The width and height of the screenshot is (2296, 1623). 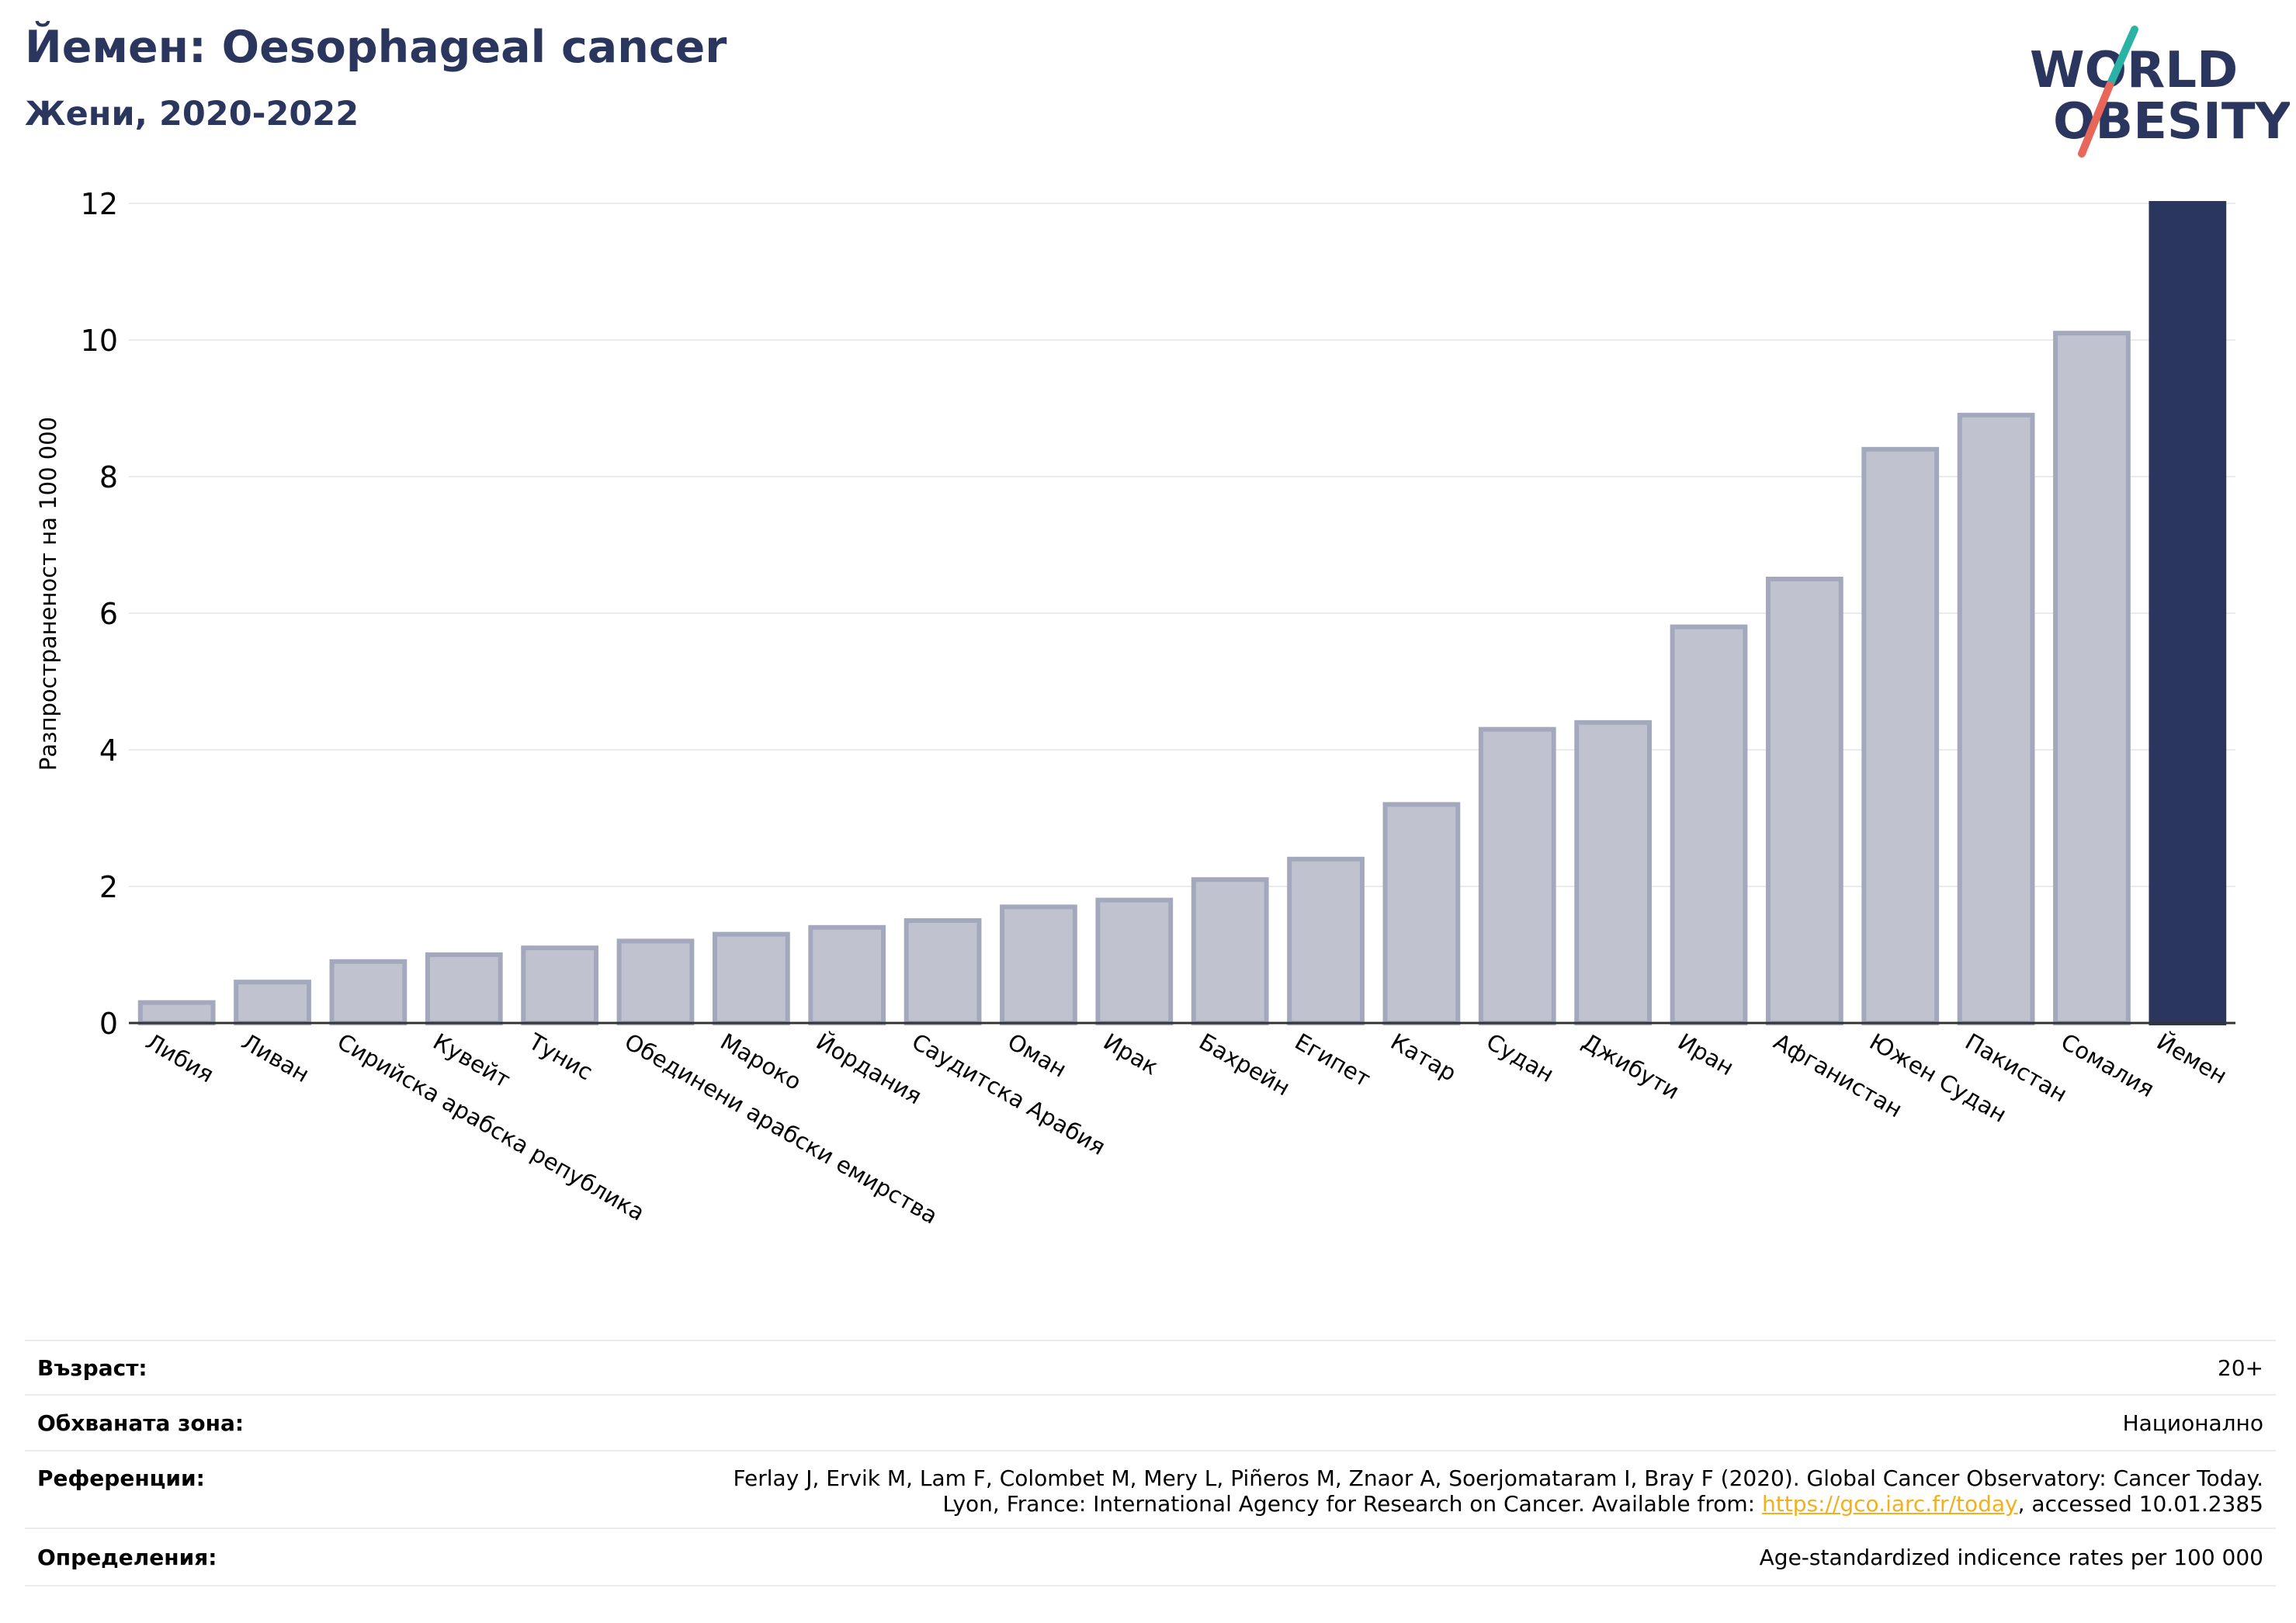 I want to click on y-tick-label: 8, so click(x=108, y=477).